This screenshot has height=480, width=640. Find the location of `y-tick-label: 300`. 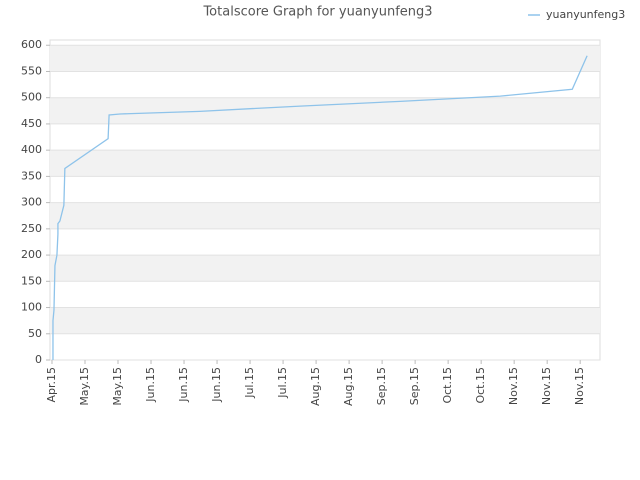

y-tick-label: 300 is located at coordinates (31, 202).